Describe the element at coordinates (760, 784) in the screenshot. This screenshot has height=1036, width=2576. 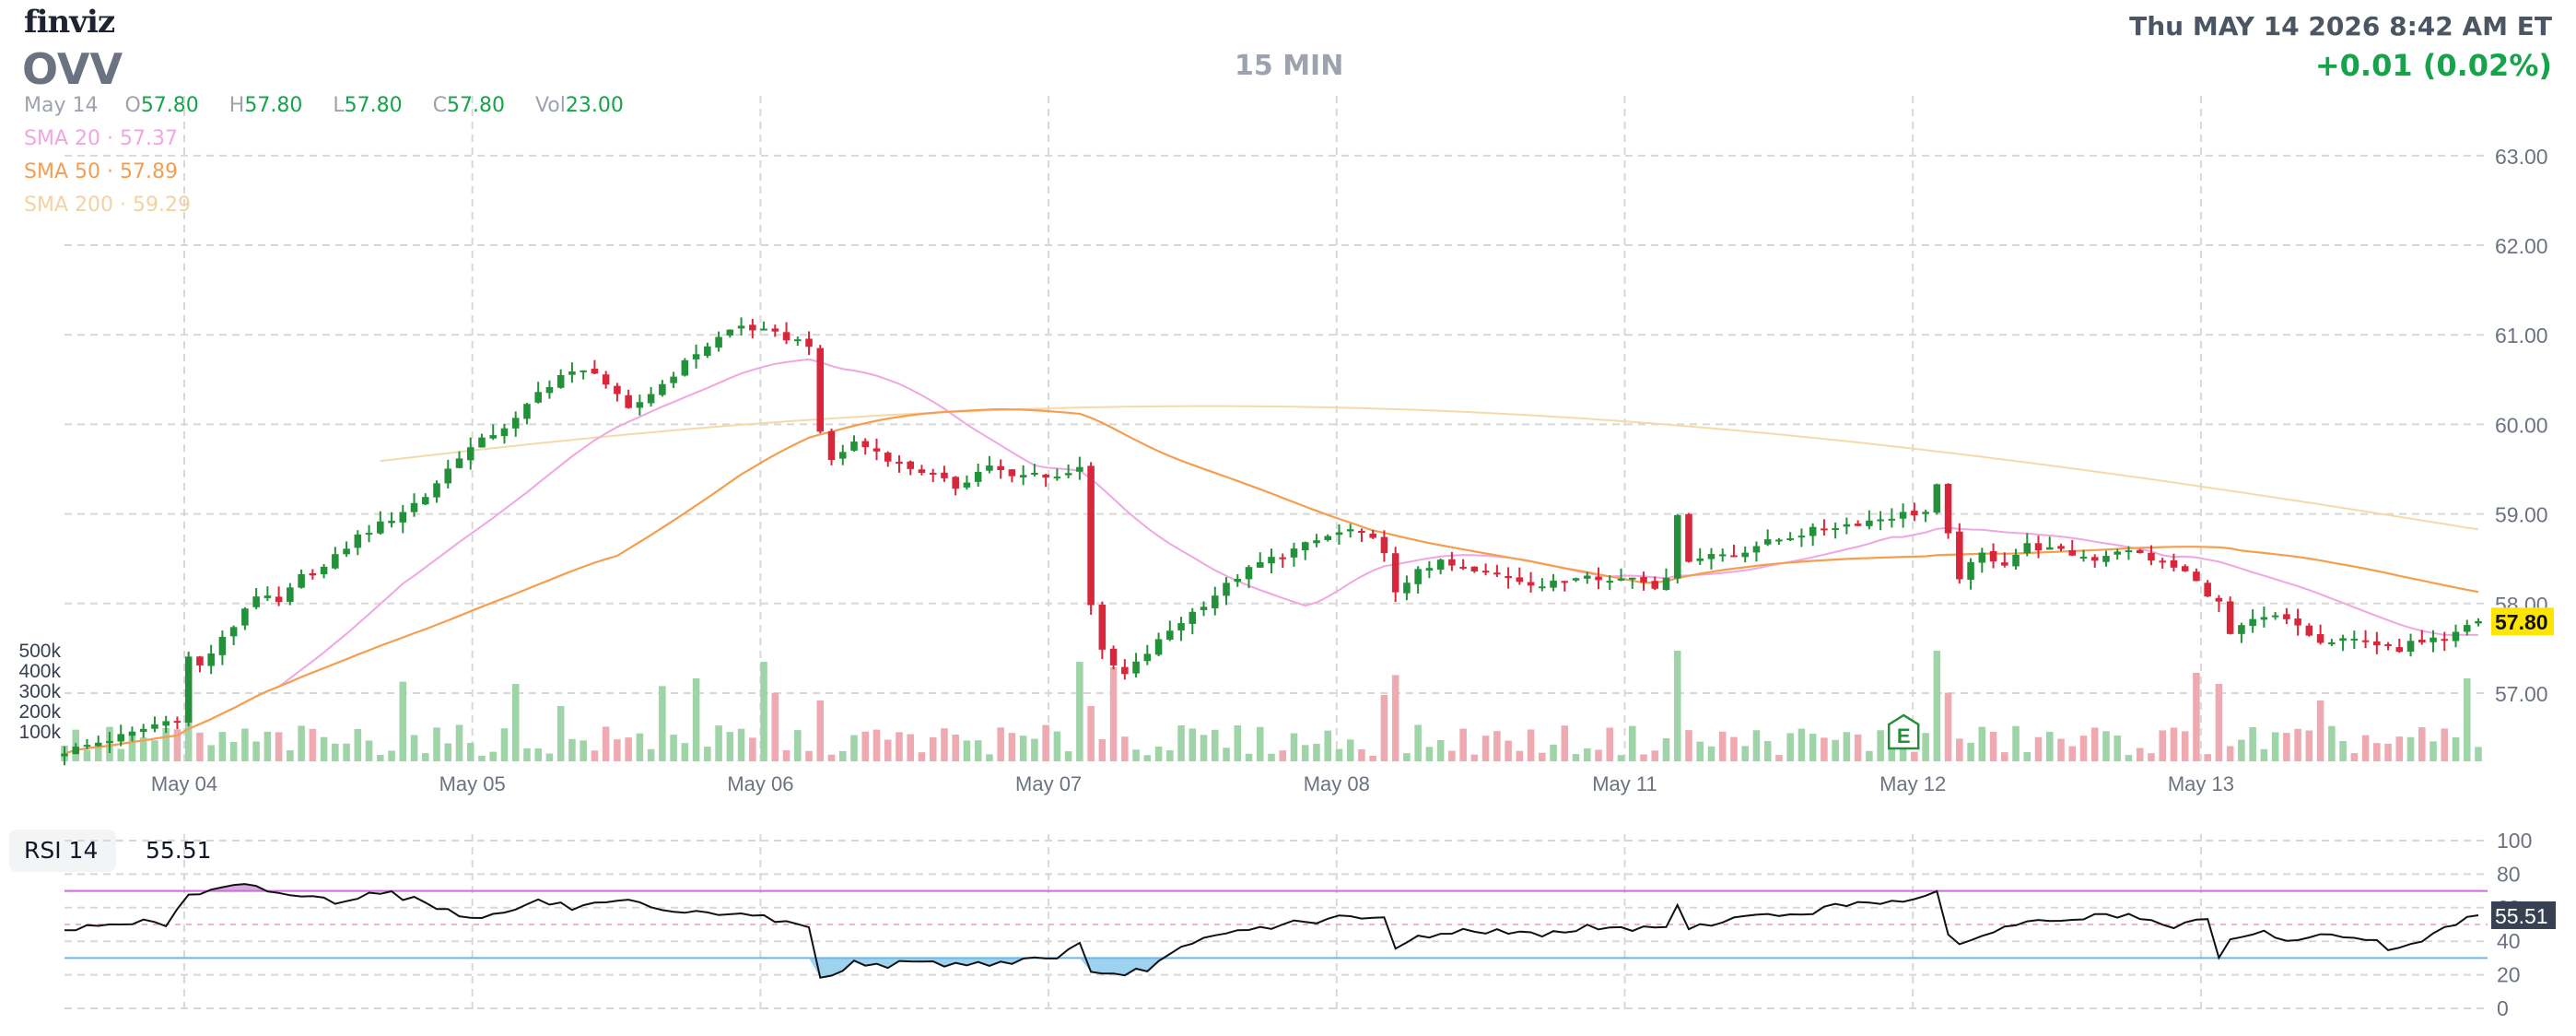
I see `x-axis-label: May 06` at that location.